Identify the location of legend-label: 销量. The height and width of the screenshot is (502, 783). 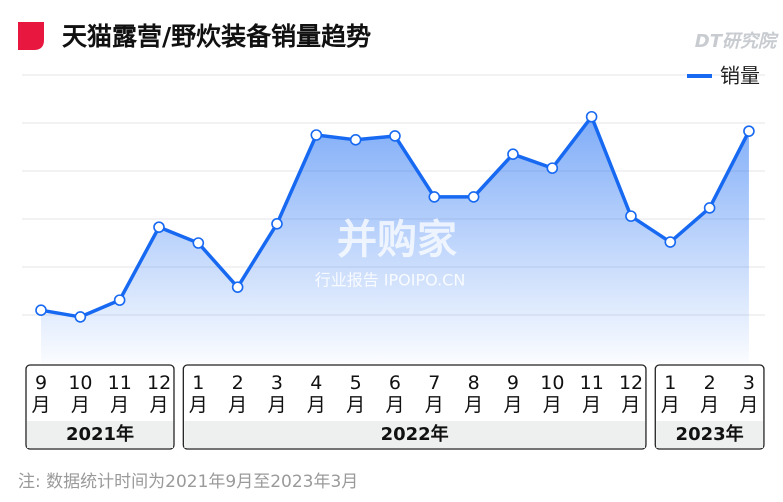
(740, 76).